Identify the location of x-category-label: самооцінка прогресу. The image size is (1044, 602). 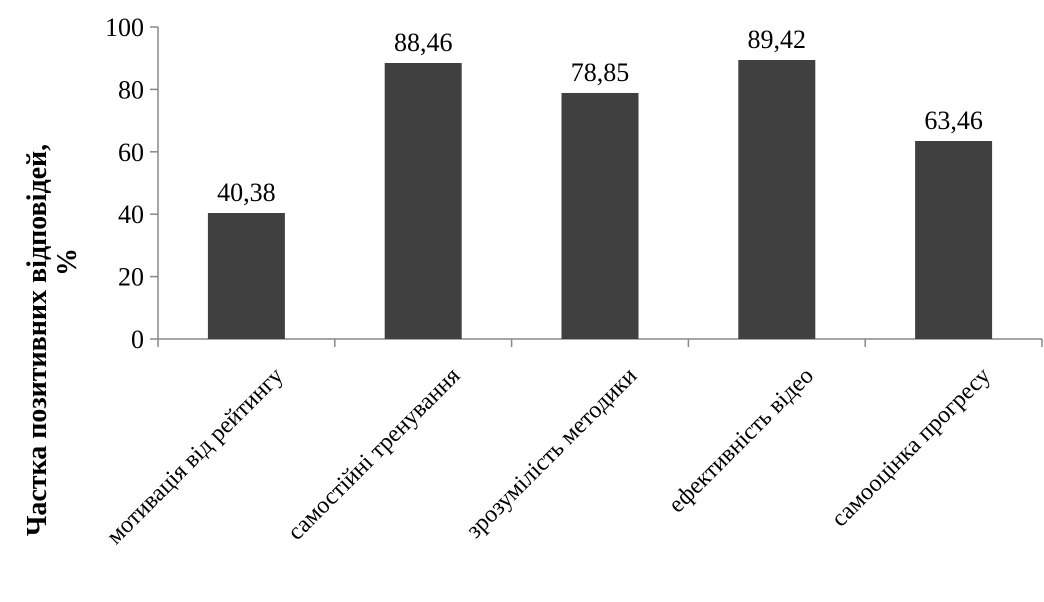
(911, 447).